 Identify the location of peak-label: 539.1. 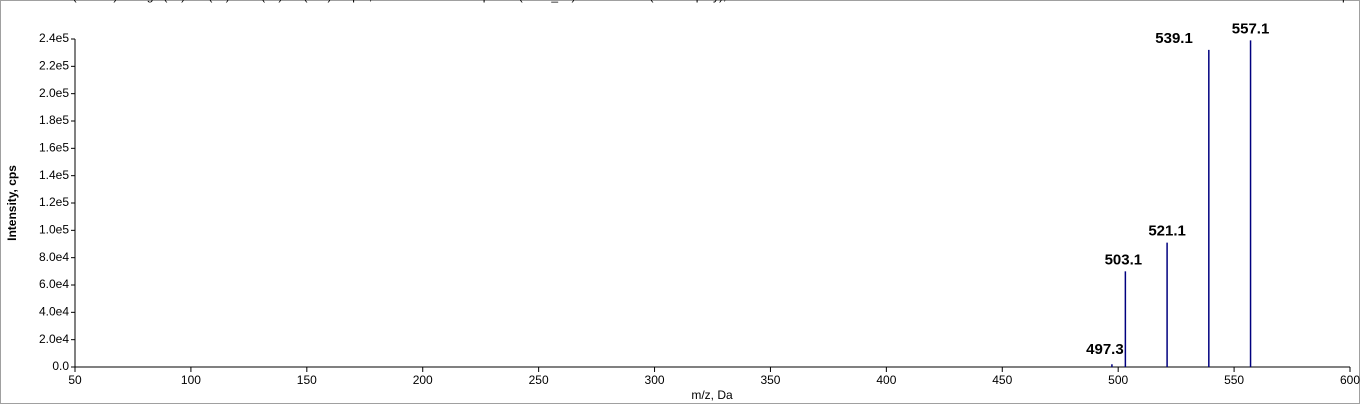
(1174, 38).